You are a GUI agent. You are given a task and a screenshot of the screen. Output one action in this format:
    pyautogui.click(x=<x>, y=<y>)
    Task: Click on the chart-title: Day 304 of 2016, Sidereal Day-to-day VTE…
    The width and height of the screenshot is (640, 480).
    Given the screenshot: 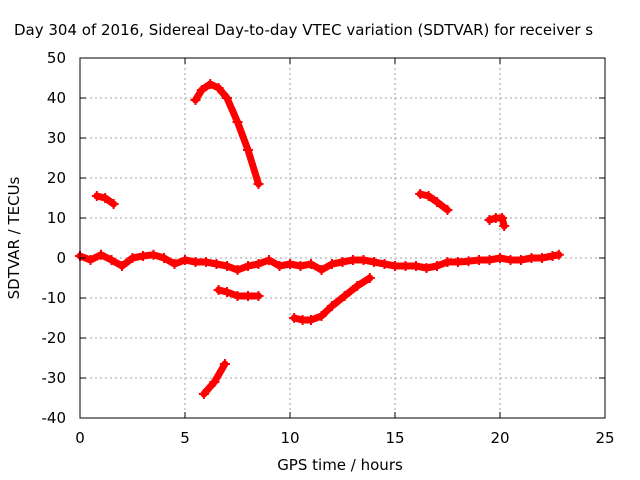 What is the action you would take?
    pyautogui.click(x=303, y=30)
    